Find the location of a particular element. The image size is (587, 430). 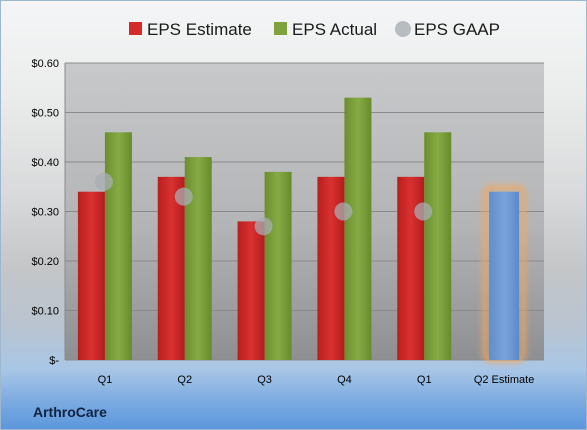

company-name: ArthroCare is located at coordinates (70, 412).